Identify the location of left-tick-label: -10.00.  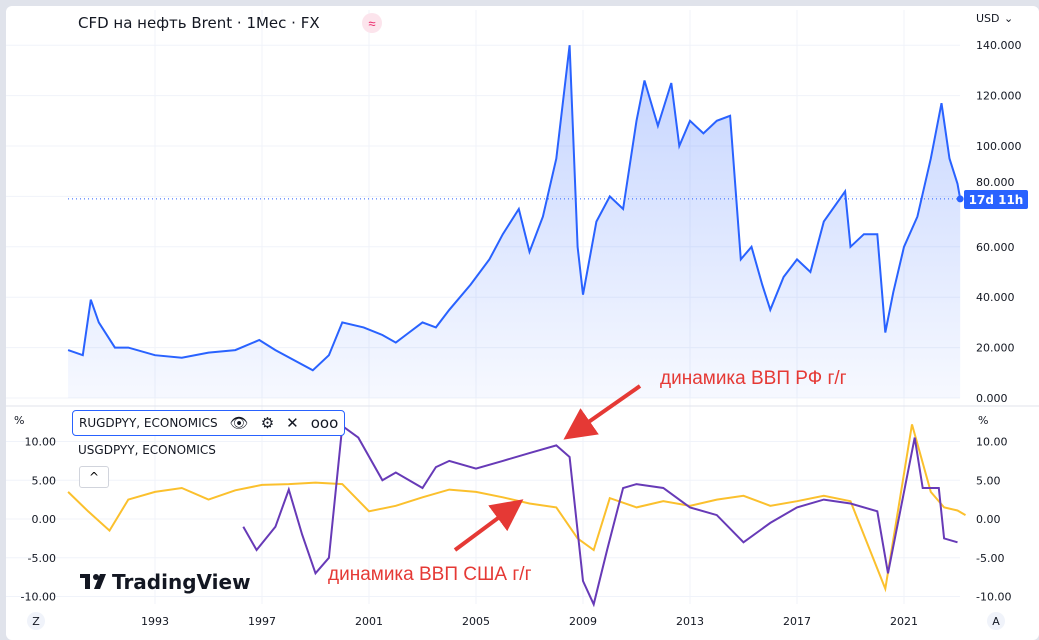
(38, 597).